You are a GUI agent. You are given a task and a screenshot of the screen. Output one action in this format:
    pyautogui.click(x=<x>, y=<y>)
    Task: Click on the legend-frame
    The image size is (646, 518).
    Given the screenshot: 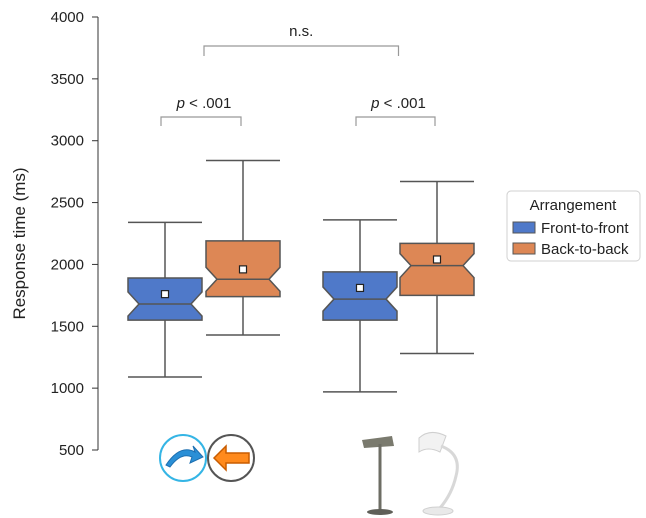 What is the action you would take?
    pyautogui.click(x=573, y=226)
    